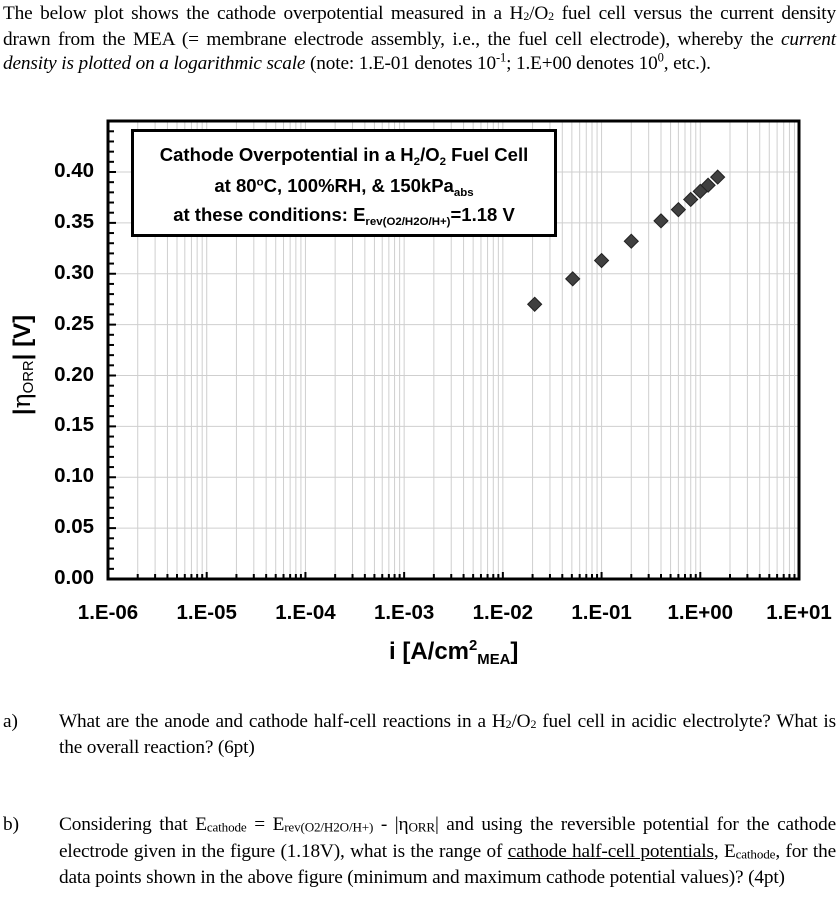 This screenshot has width=839, height=916. What do you see at coordinates (74, 323) in the screenshot?
I see `y-tick-label: 0.25` at bounding box center [74, 323].